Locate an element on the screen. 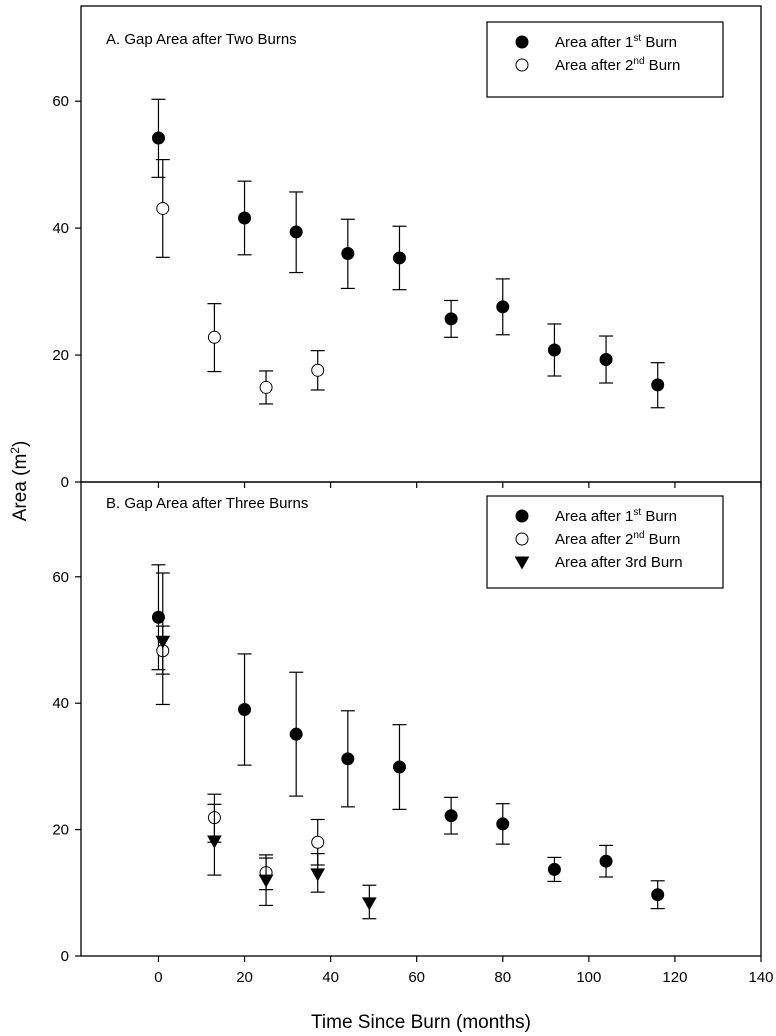 This screenshot has height=1036, width=776. x-tick-label: 100 is located at coordinates (588, 977).